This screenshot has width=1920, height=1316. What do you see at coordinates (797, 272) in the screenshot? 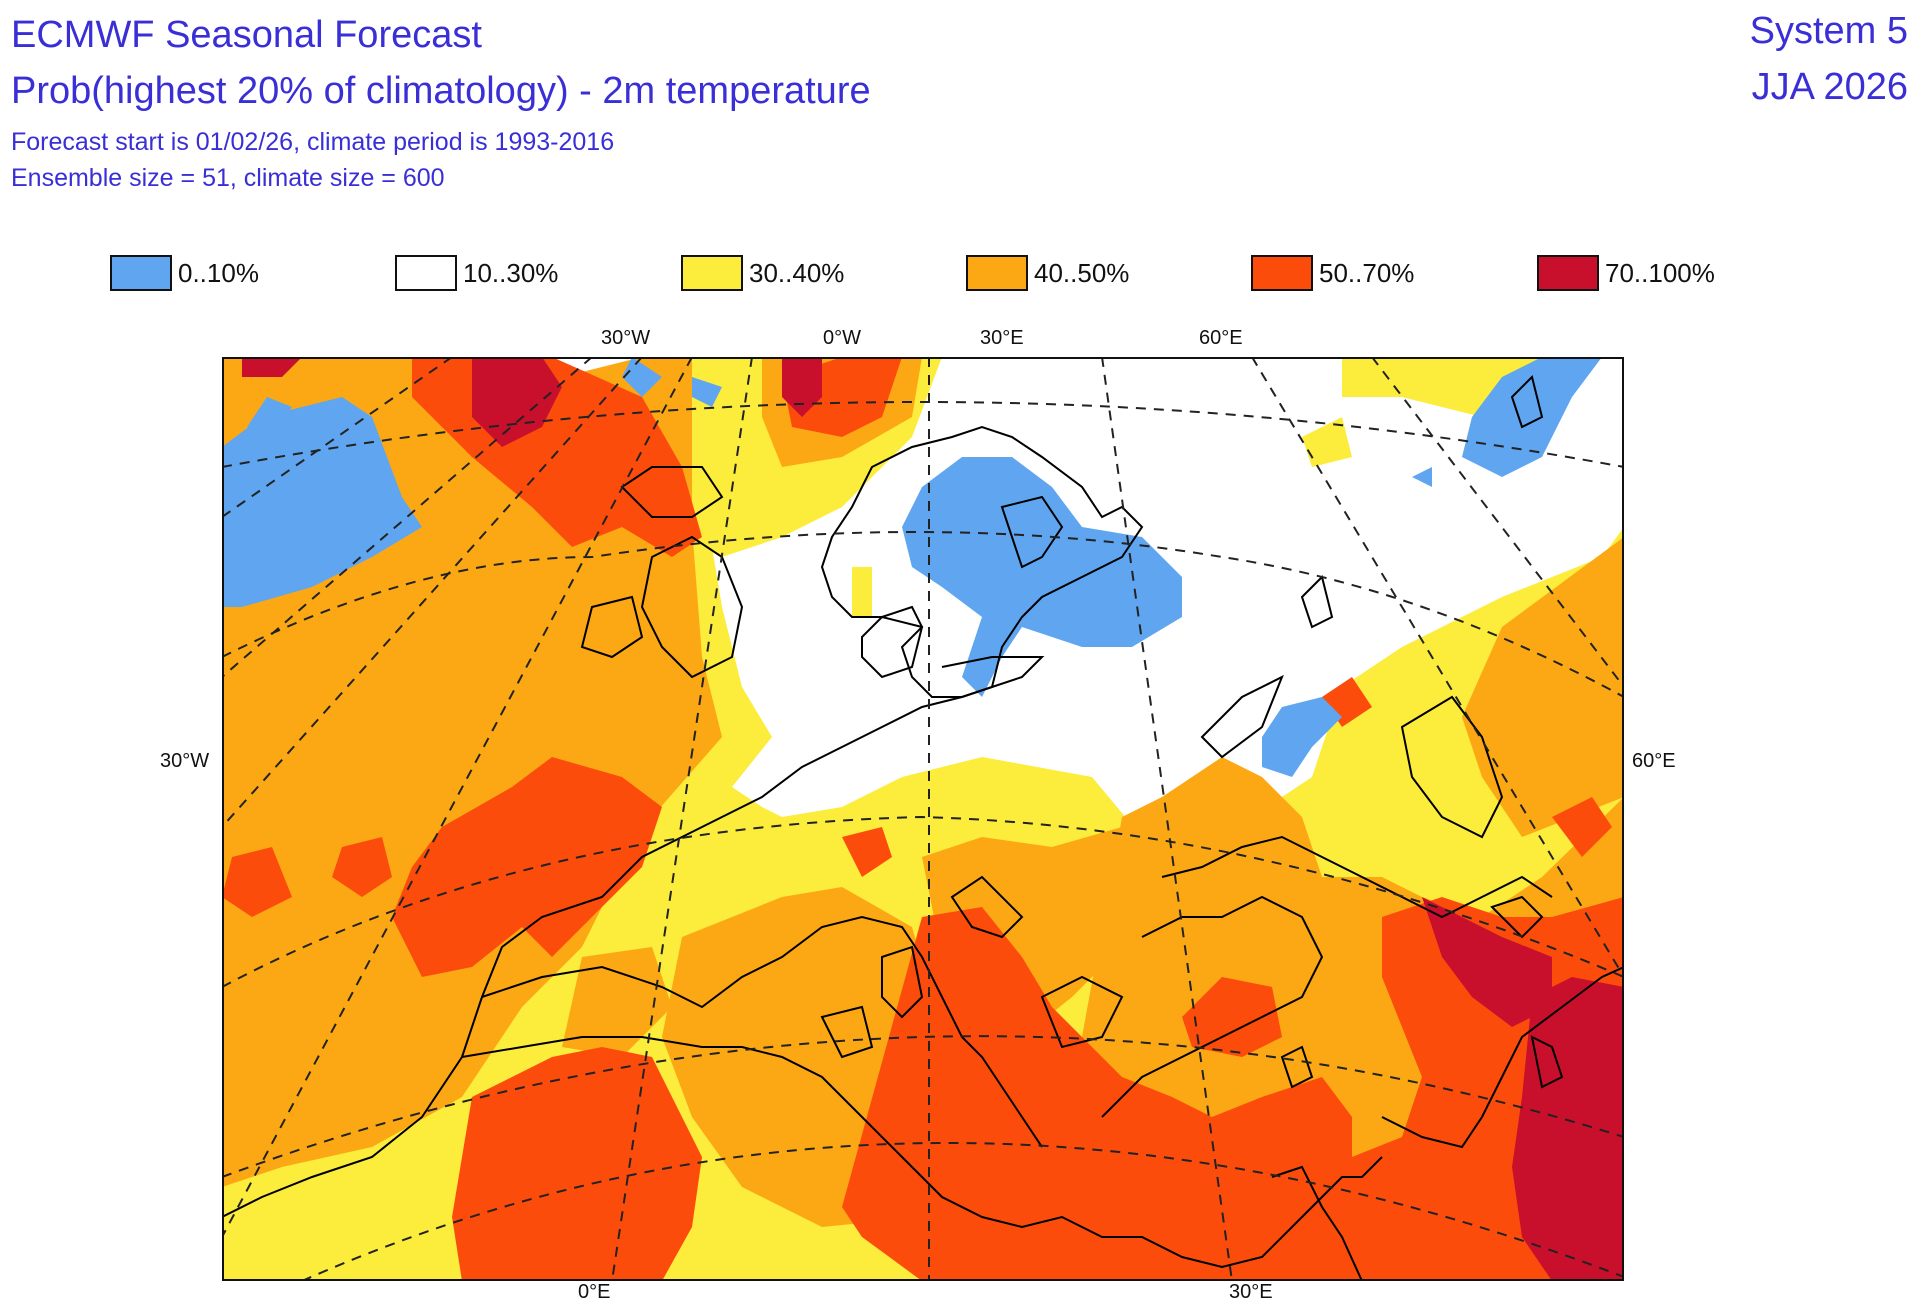
I see `legend-label: 30..40%` at bounding box center [797, 272].